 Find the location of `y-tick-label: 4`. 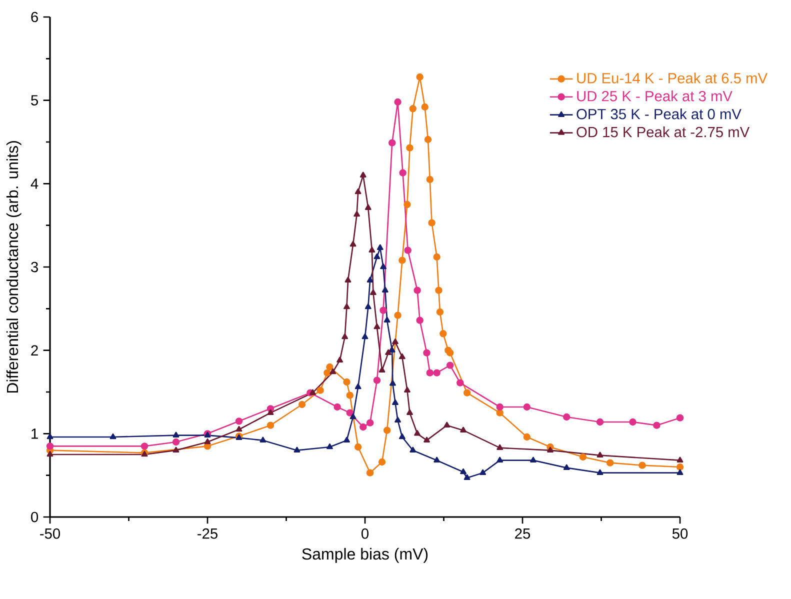

y-tick-label: 4 is located at coordinates (34, 183).